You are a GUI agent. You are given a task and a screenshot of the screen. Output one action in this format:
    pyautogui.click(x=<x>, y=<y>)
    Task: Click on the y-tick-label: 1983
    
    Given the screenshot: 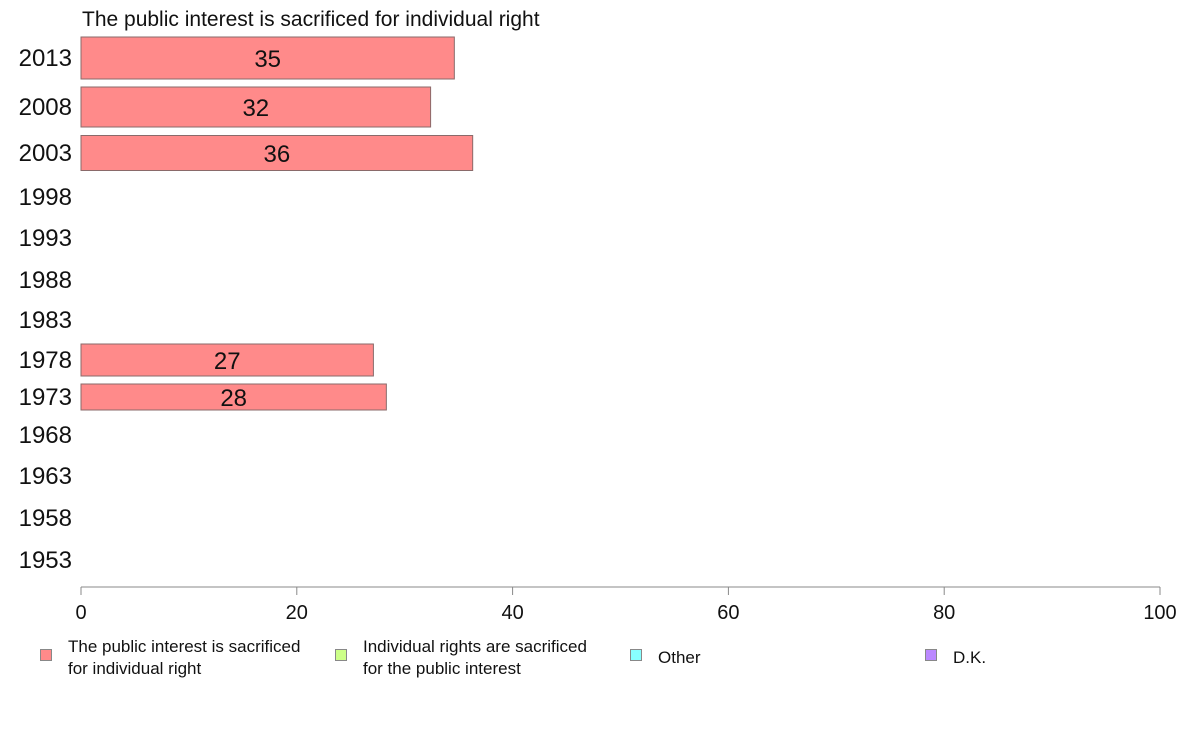 What is the action you would take?
    pyautogui.click(x=45, y=320)
    